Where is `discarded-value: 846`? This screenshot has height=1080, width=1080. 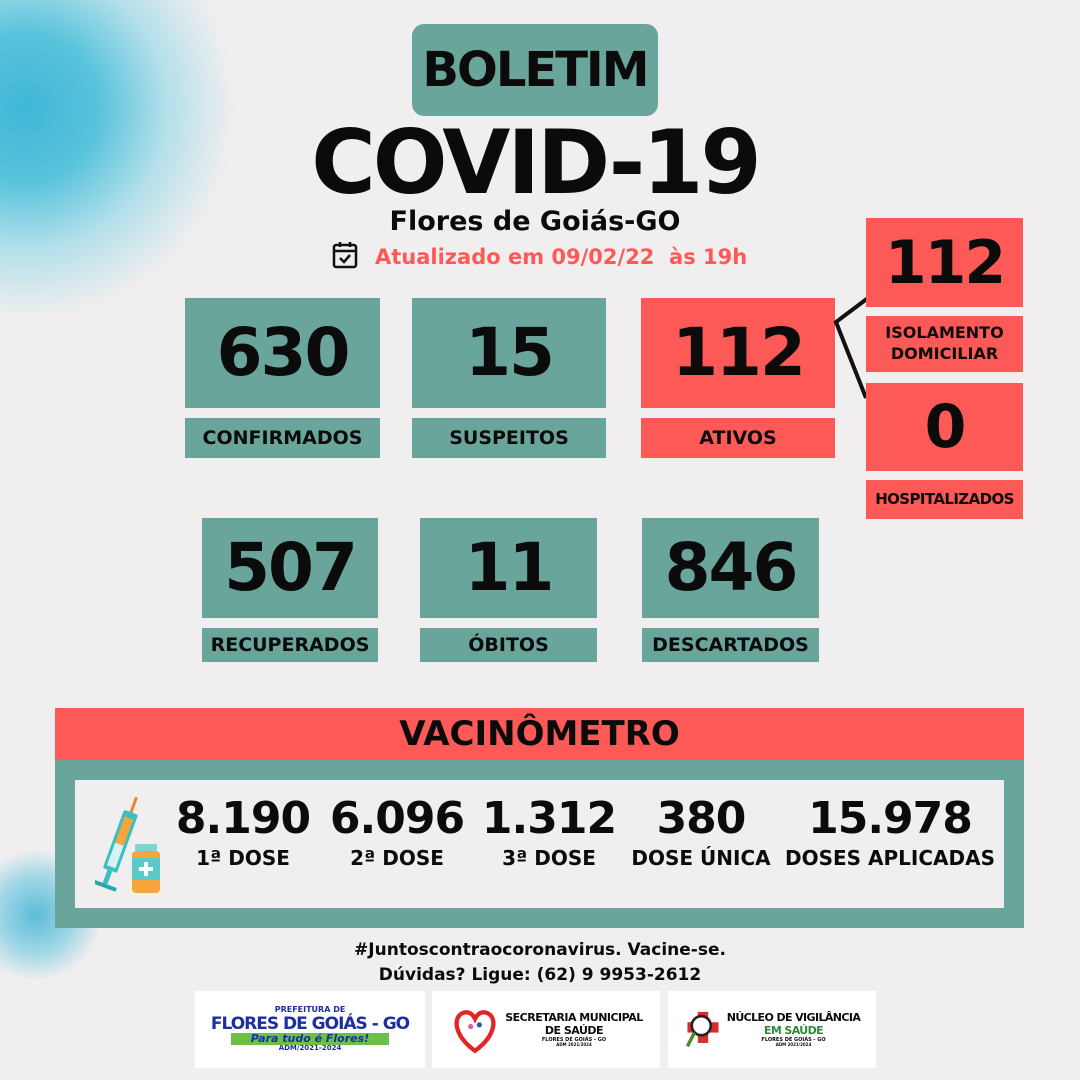 discarded-value: 846 is located at coordinates (730, 568).